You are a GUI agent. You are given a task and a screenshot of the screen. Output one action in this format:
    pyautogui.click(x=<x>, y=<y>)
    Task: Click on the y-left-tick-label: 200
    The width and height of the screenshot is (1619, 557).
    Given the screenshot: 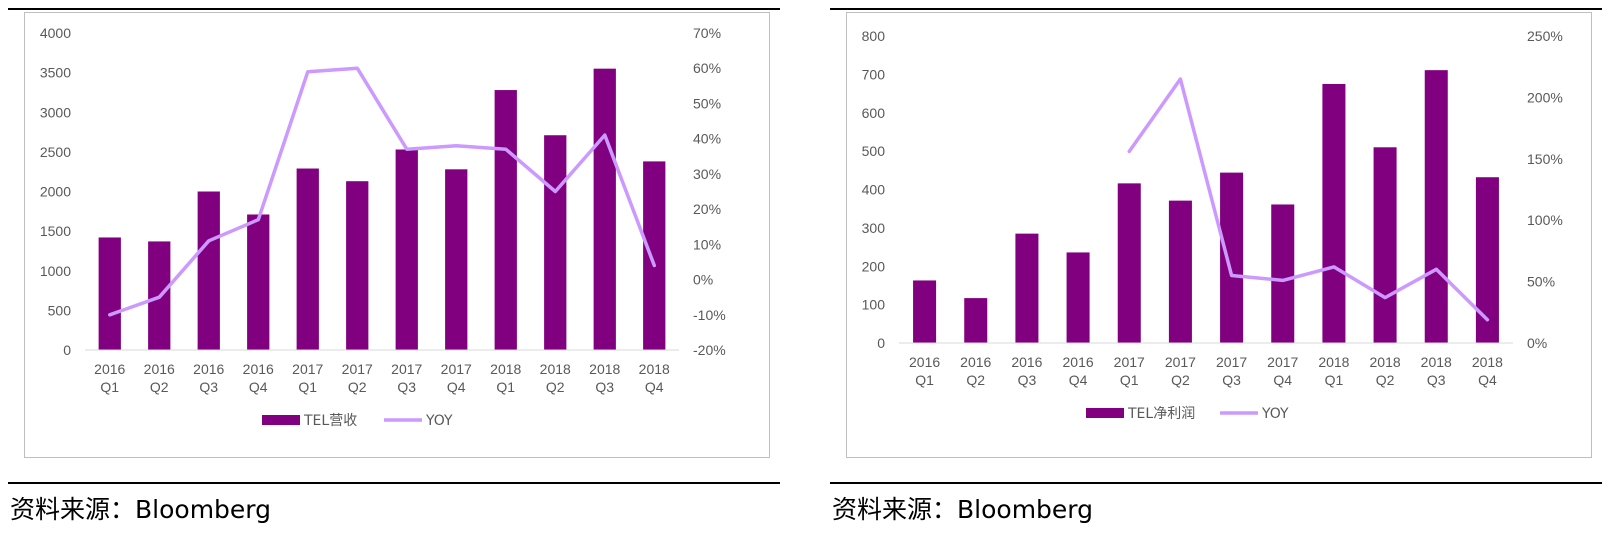 What is the action you would take?
    pyautogui.click(x=874, y=266)
    